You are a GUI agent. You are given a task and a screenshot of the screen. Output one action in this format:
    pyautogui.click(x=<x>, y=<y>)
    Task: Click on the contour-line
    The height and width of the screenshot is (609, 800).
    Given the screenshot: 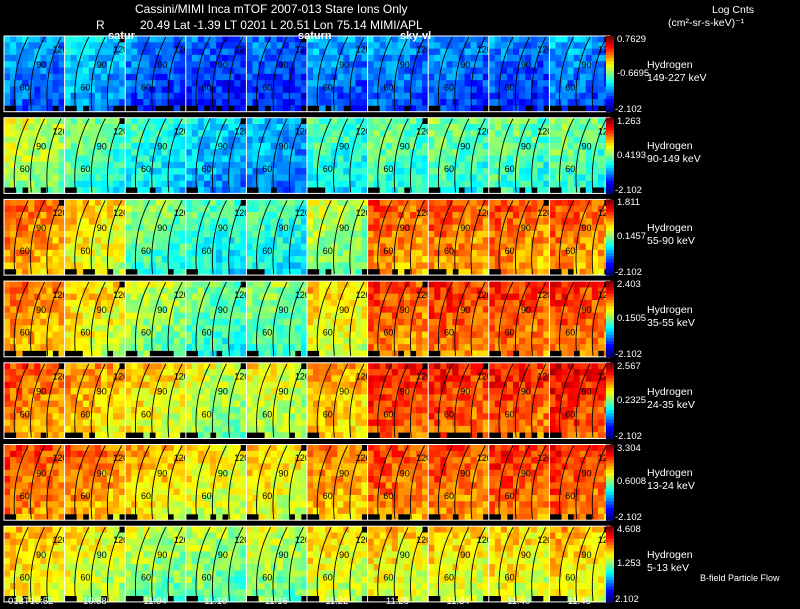 What is the action you would take?
    pyautogui.click(x=219, y=237)
    